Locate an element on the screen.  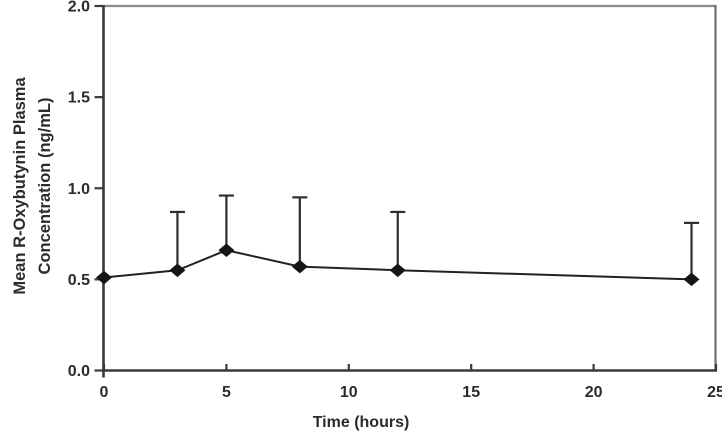
y-axis-tick-label: 2.0 is located at coordinates (79, 8).